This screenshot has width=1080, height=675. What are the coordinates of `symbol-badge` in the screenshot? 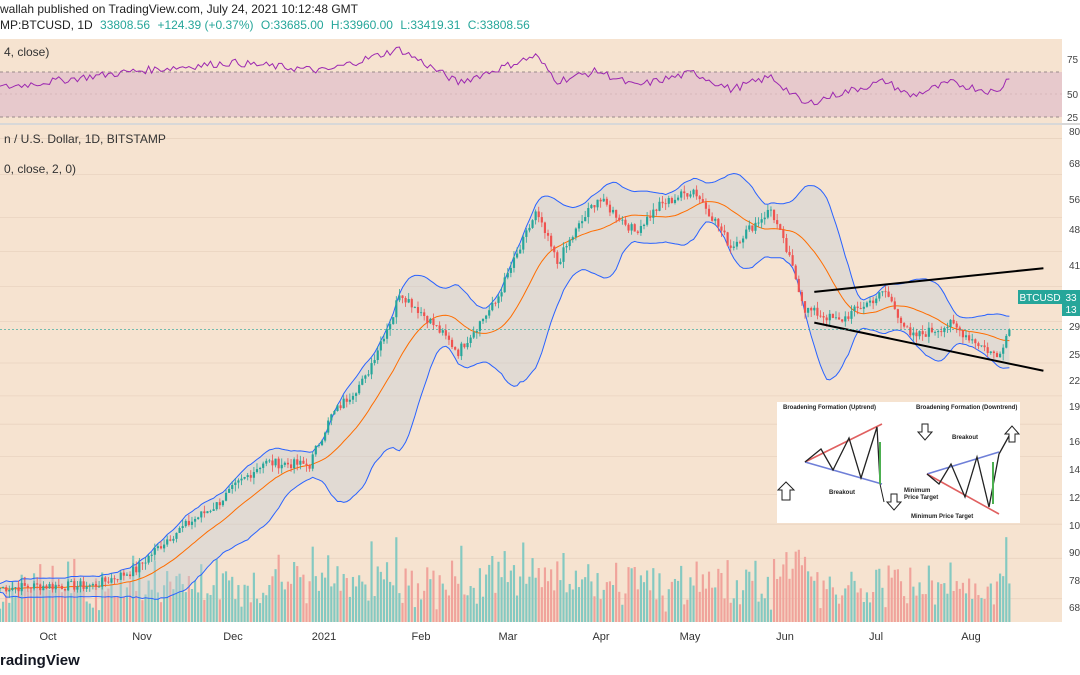 It's located at (1040, 297).